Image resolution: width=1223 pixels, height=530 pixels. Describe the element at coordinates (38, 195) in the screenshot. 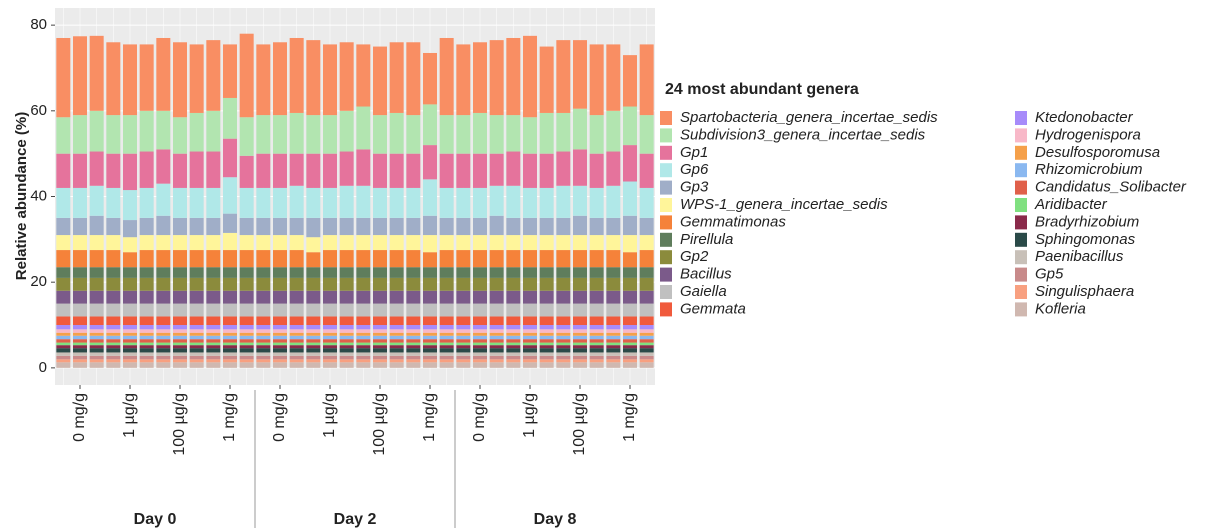

I see `y-tick-label: 40` at that location.